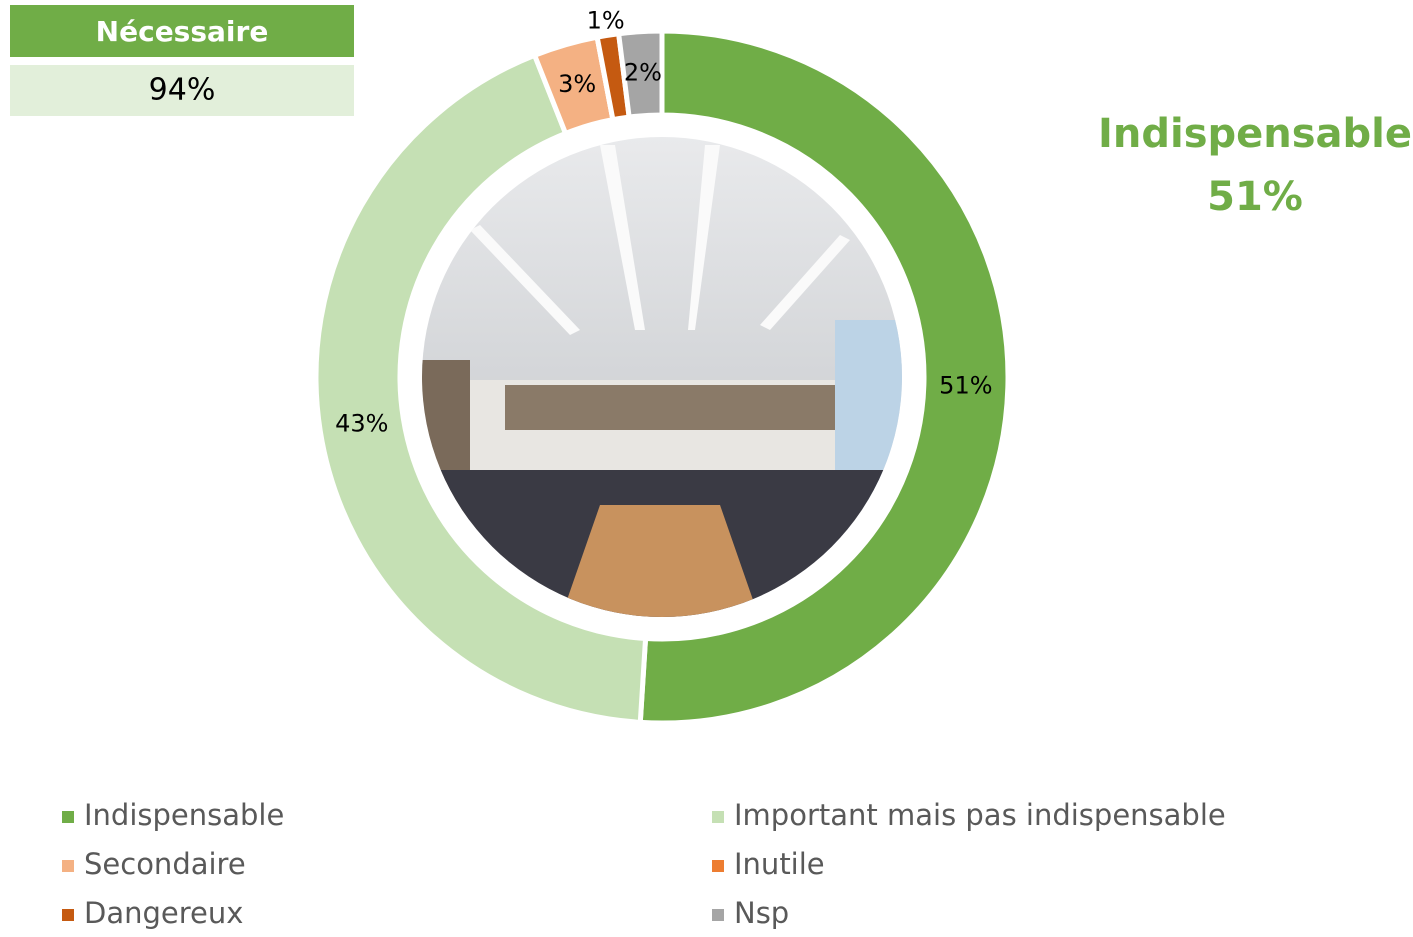  Describe the element at coordinates (761, 913) in the screenshot. I see `legend-label: Nsp` at that location.